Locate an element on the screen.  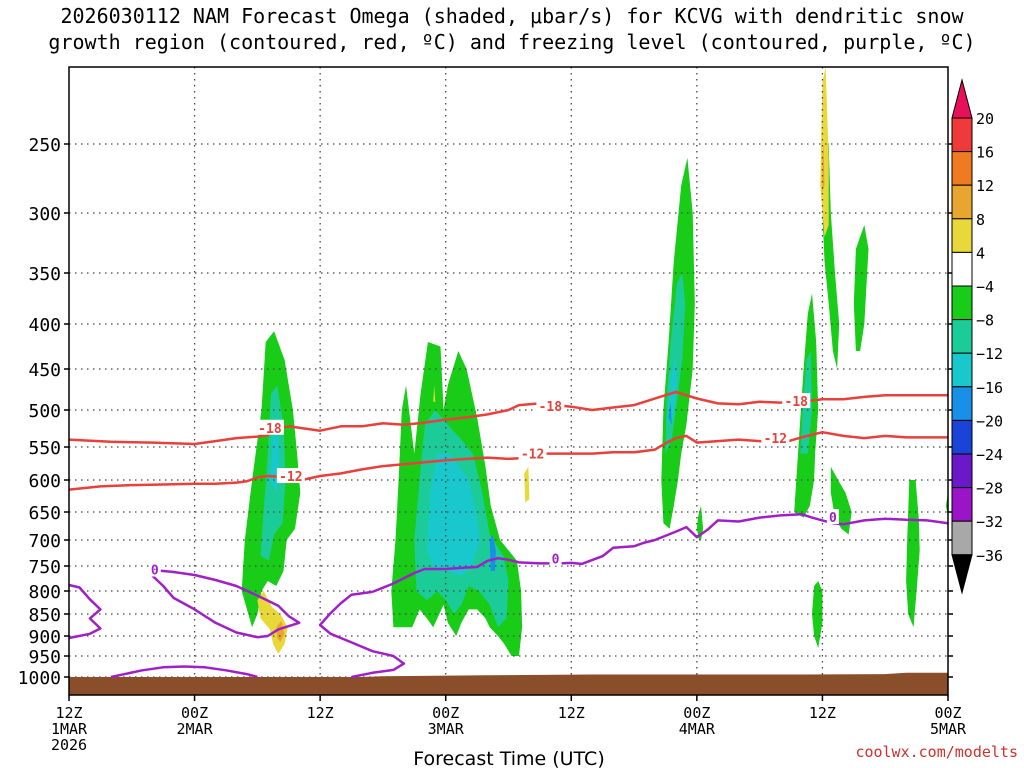
contour-label--12C-2: -12 is located at coordinates (775, 439).